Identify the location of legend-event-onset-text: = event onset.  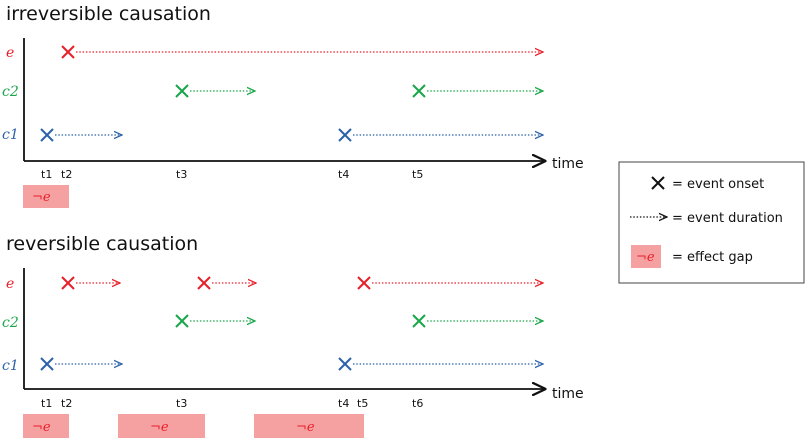
(718, 184).